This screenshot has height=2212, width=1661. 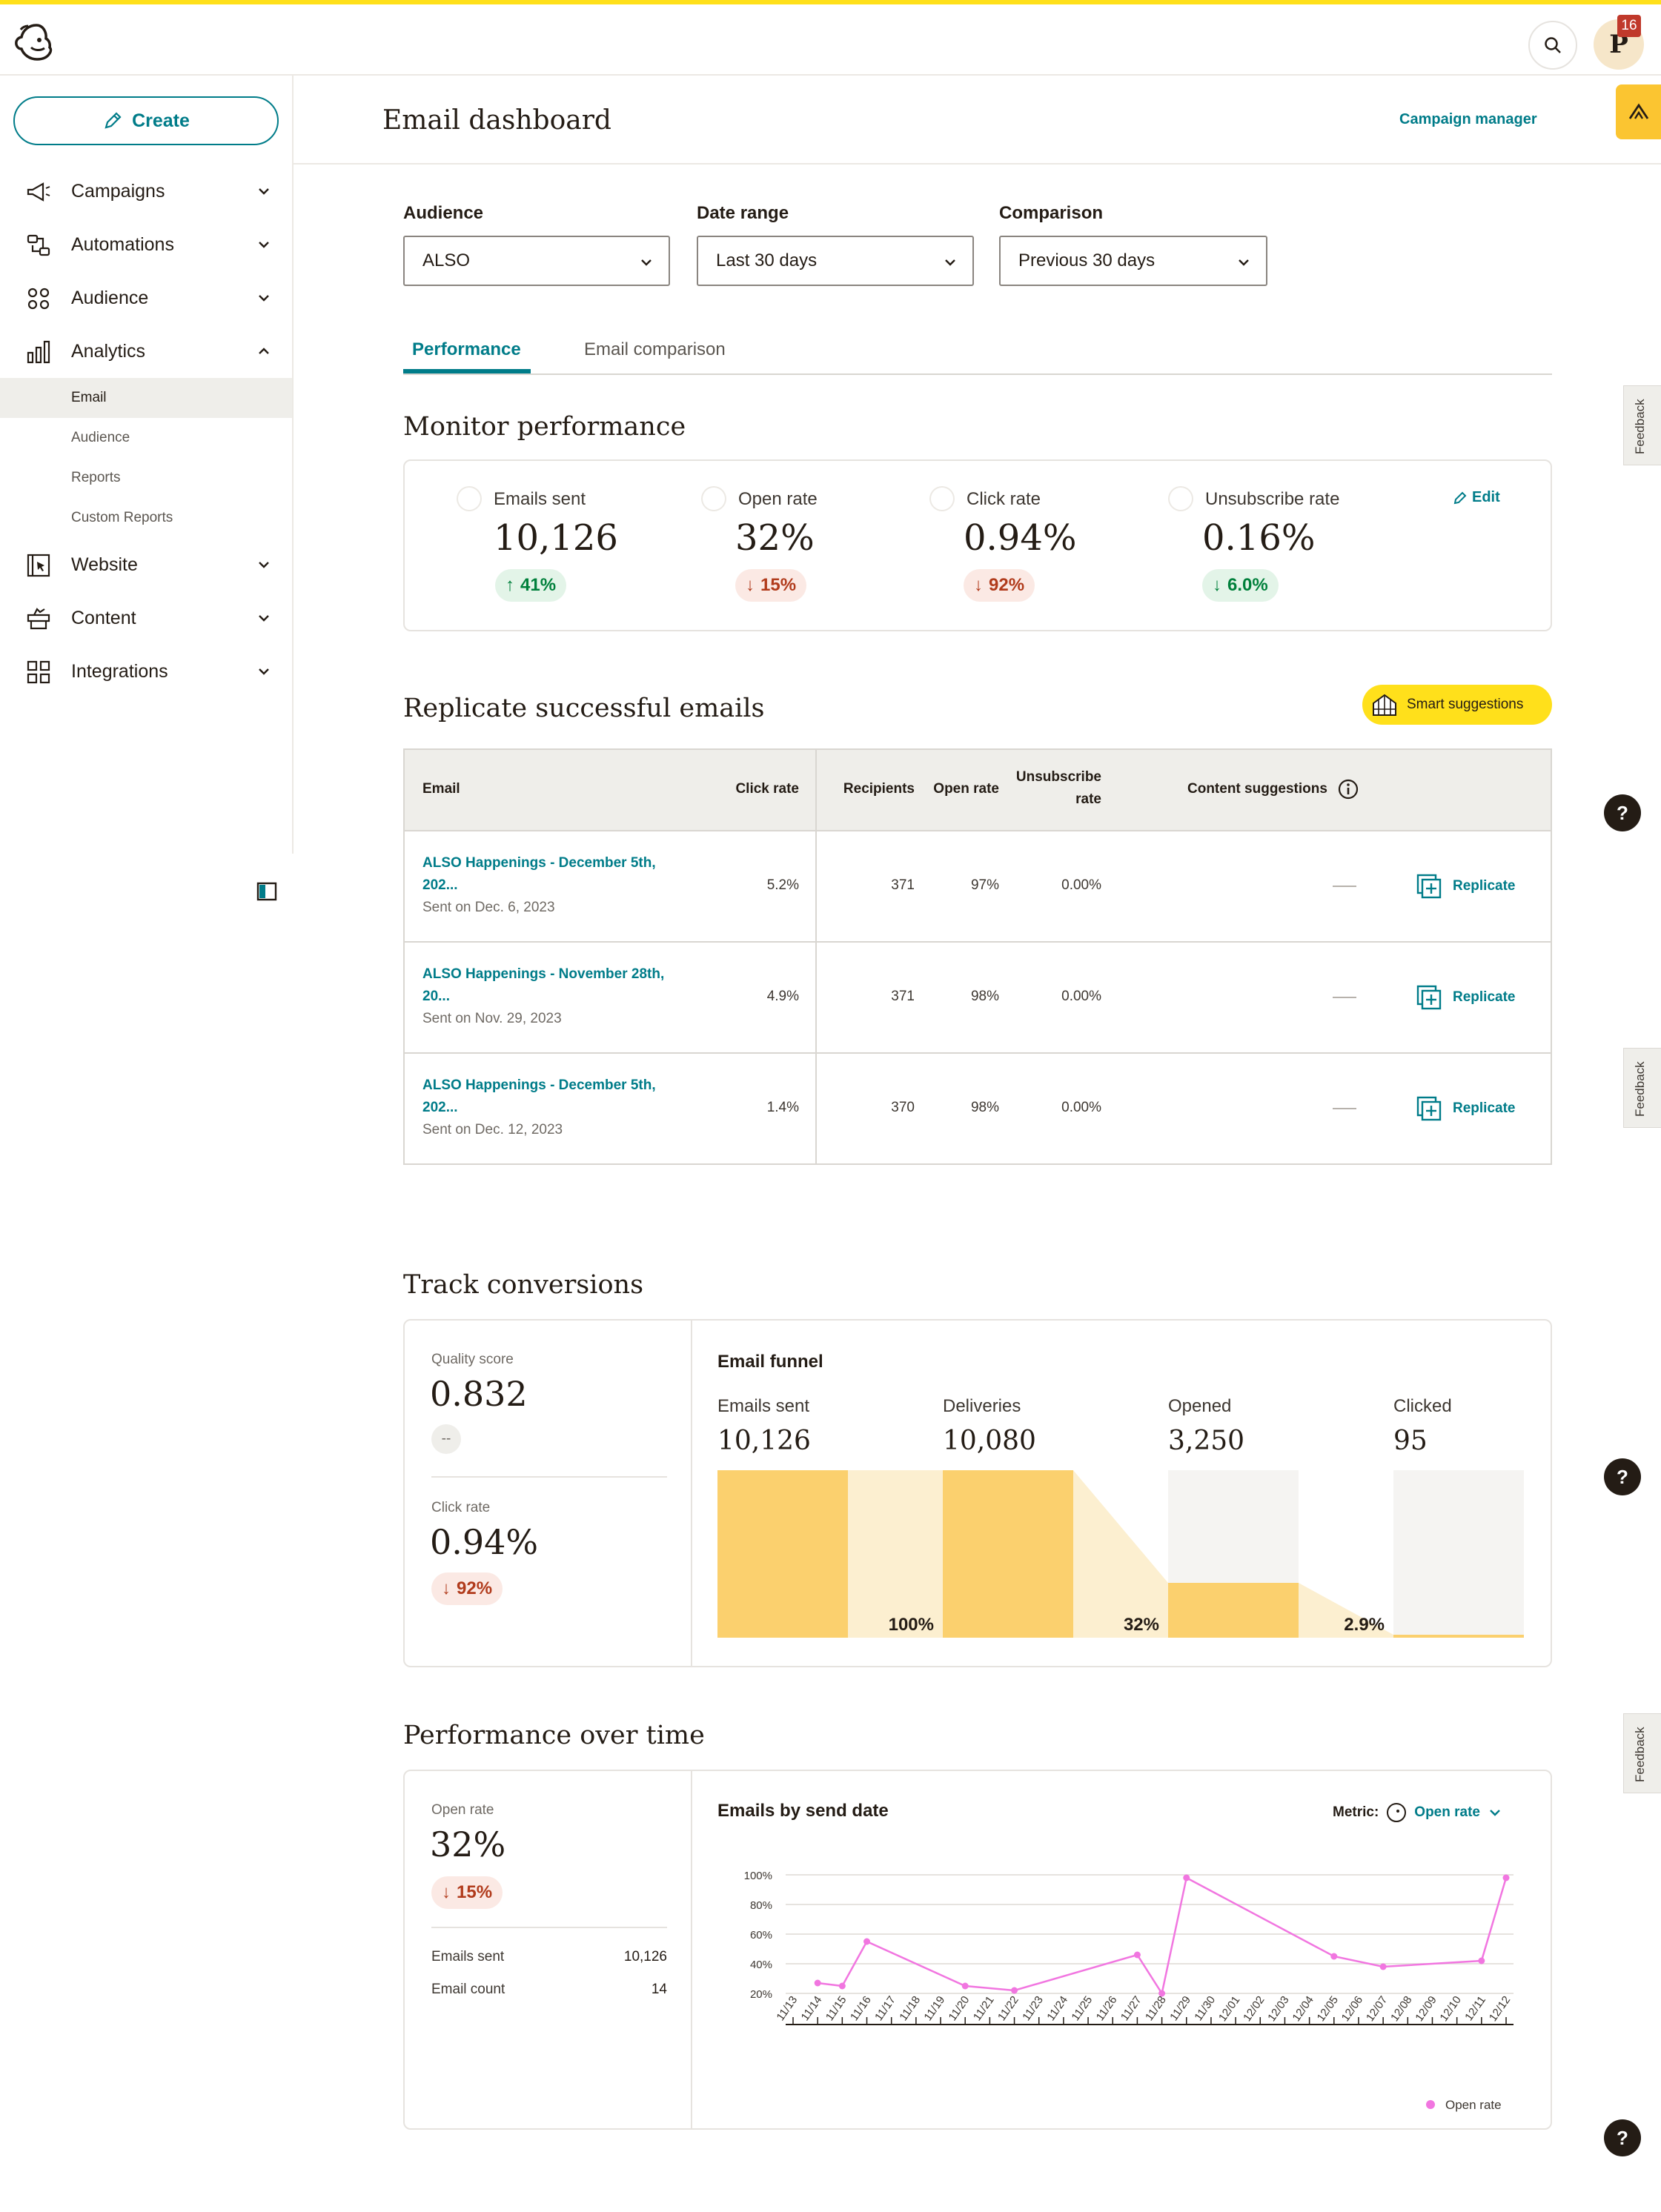 What do you see at coordinates (1020, 538) in the screenshot?
I see `stat-value: 0.94%` at bounding box center [1020, 538].